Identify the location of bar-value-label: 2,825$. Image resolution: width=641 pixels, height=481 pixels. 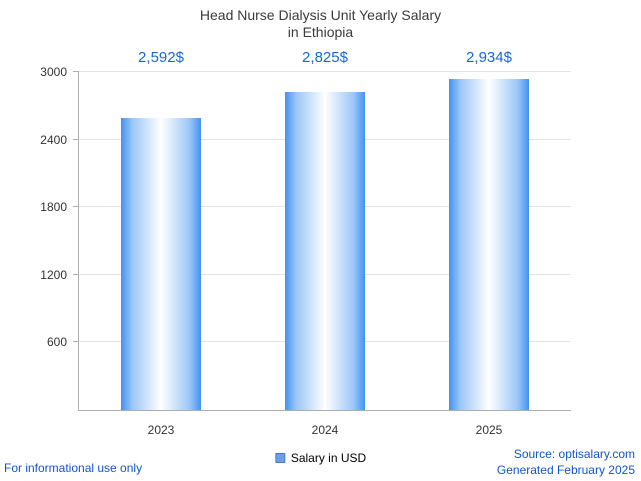
(325, 57).